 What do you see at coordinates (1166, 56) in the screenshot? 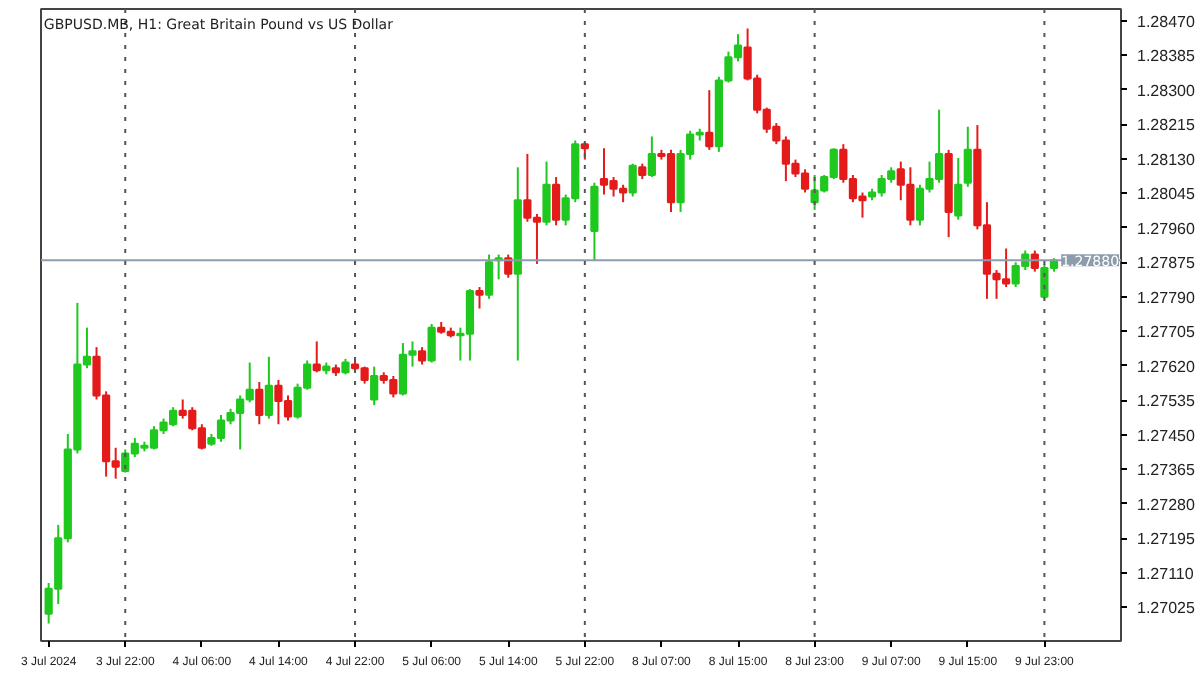
I see `y-tick-label: 1.28385` at bounding box center [1166, 56].